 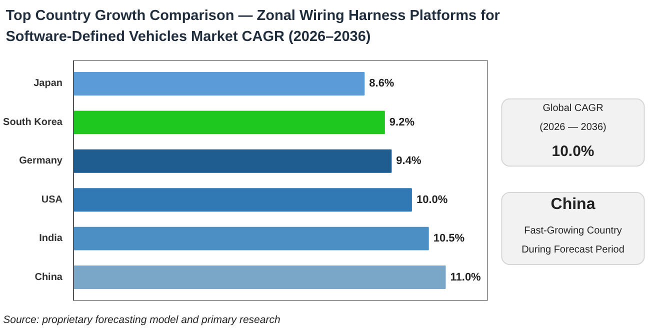 I want to click on y-tick-label: India, so click(x=51, y=238).